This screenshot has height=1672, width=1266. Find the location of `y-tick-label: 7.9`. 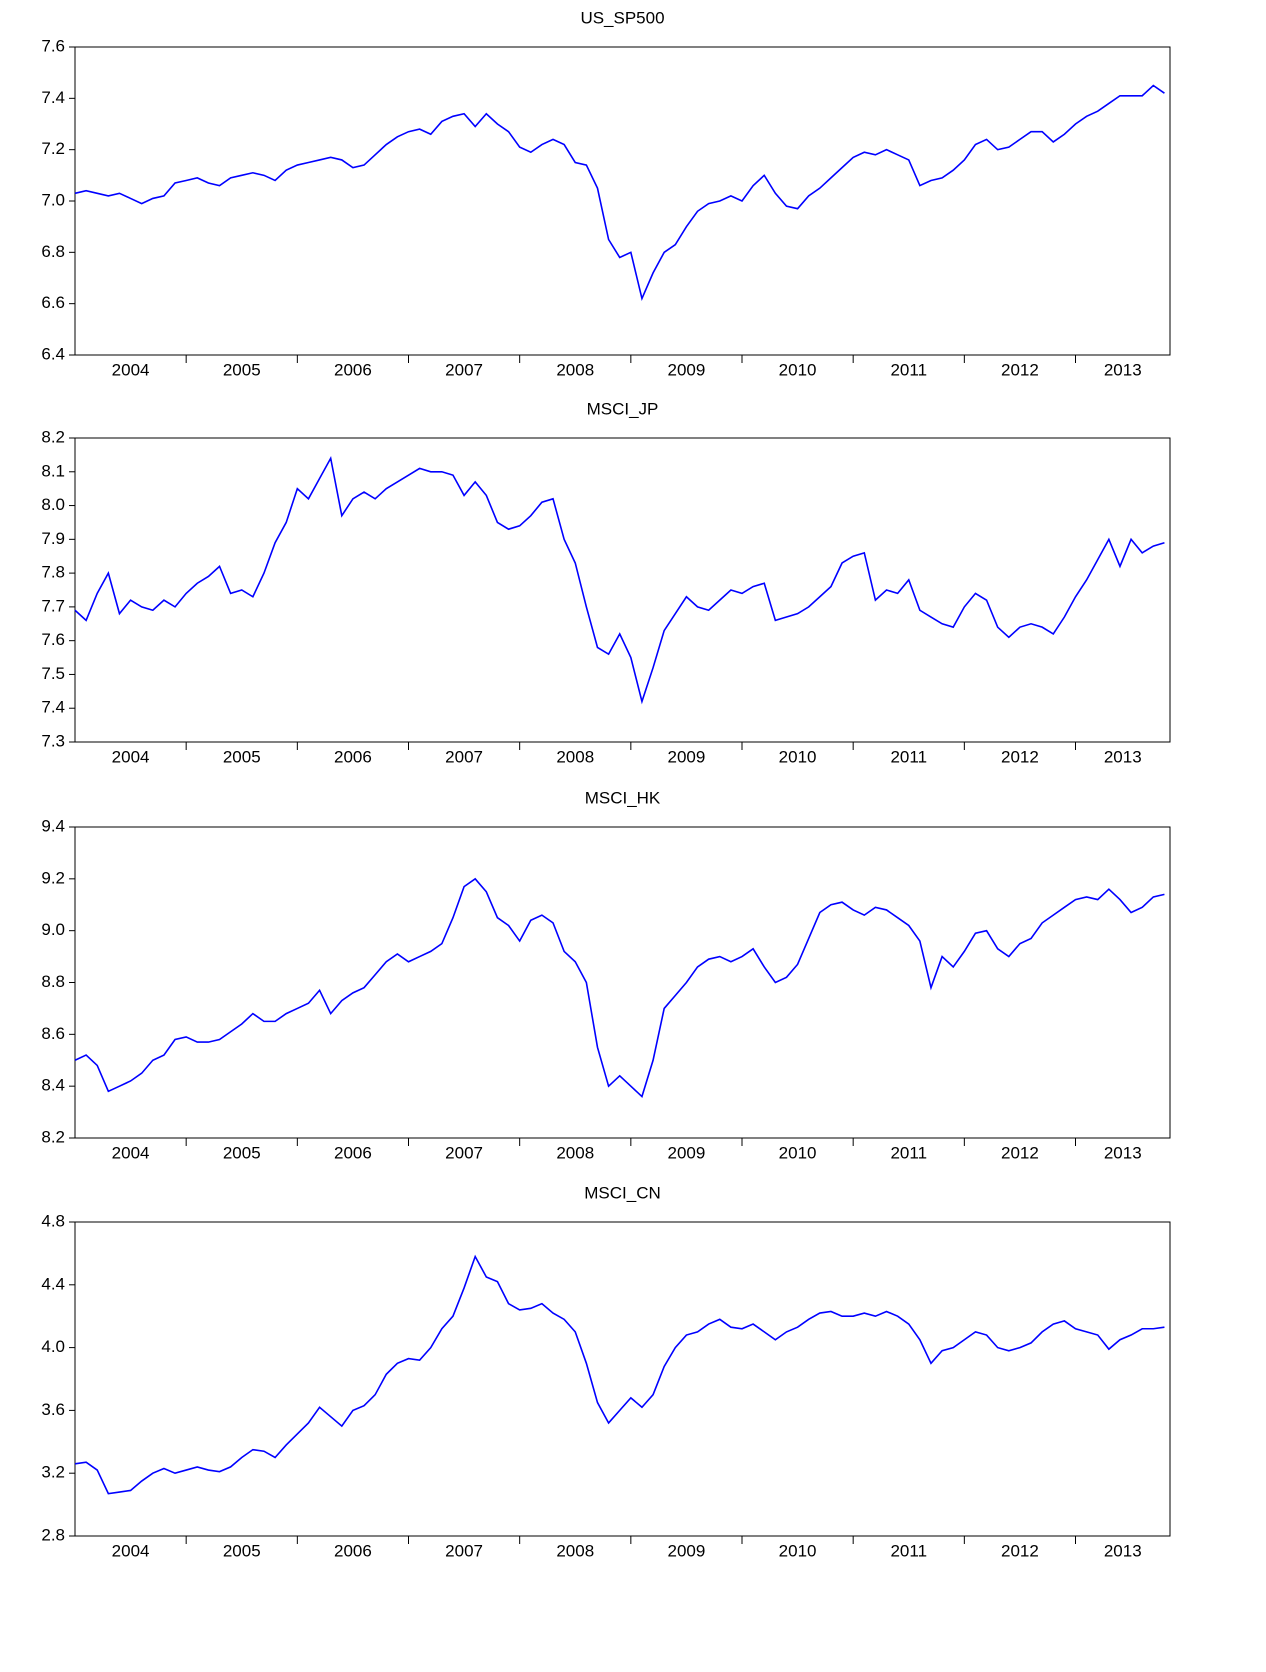

y-tick-label: 7.9 is located at coordinates (53, 538).